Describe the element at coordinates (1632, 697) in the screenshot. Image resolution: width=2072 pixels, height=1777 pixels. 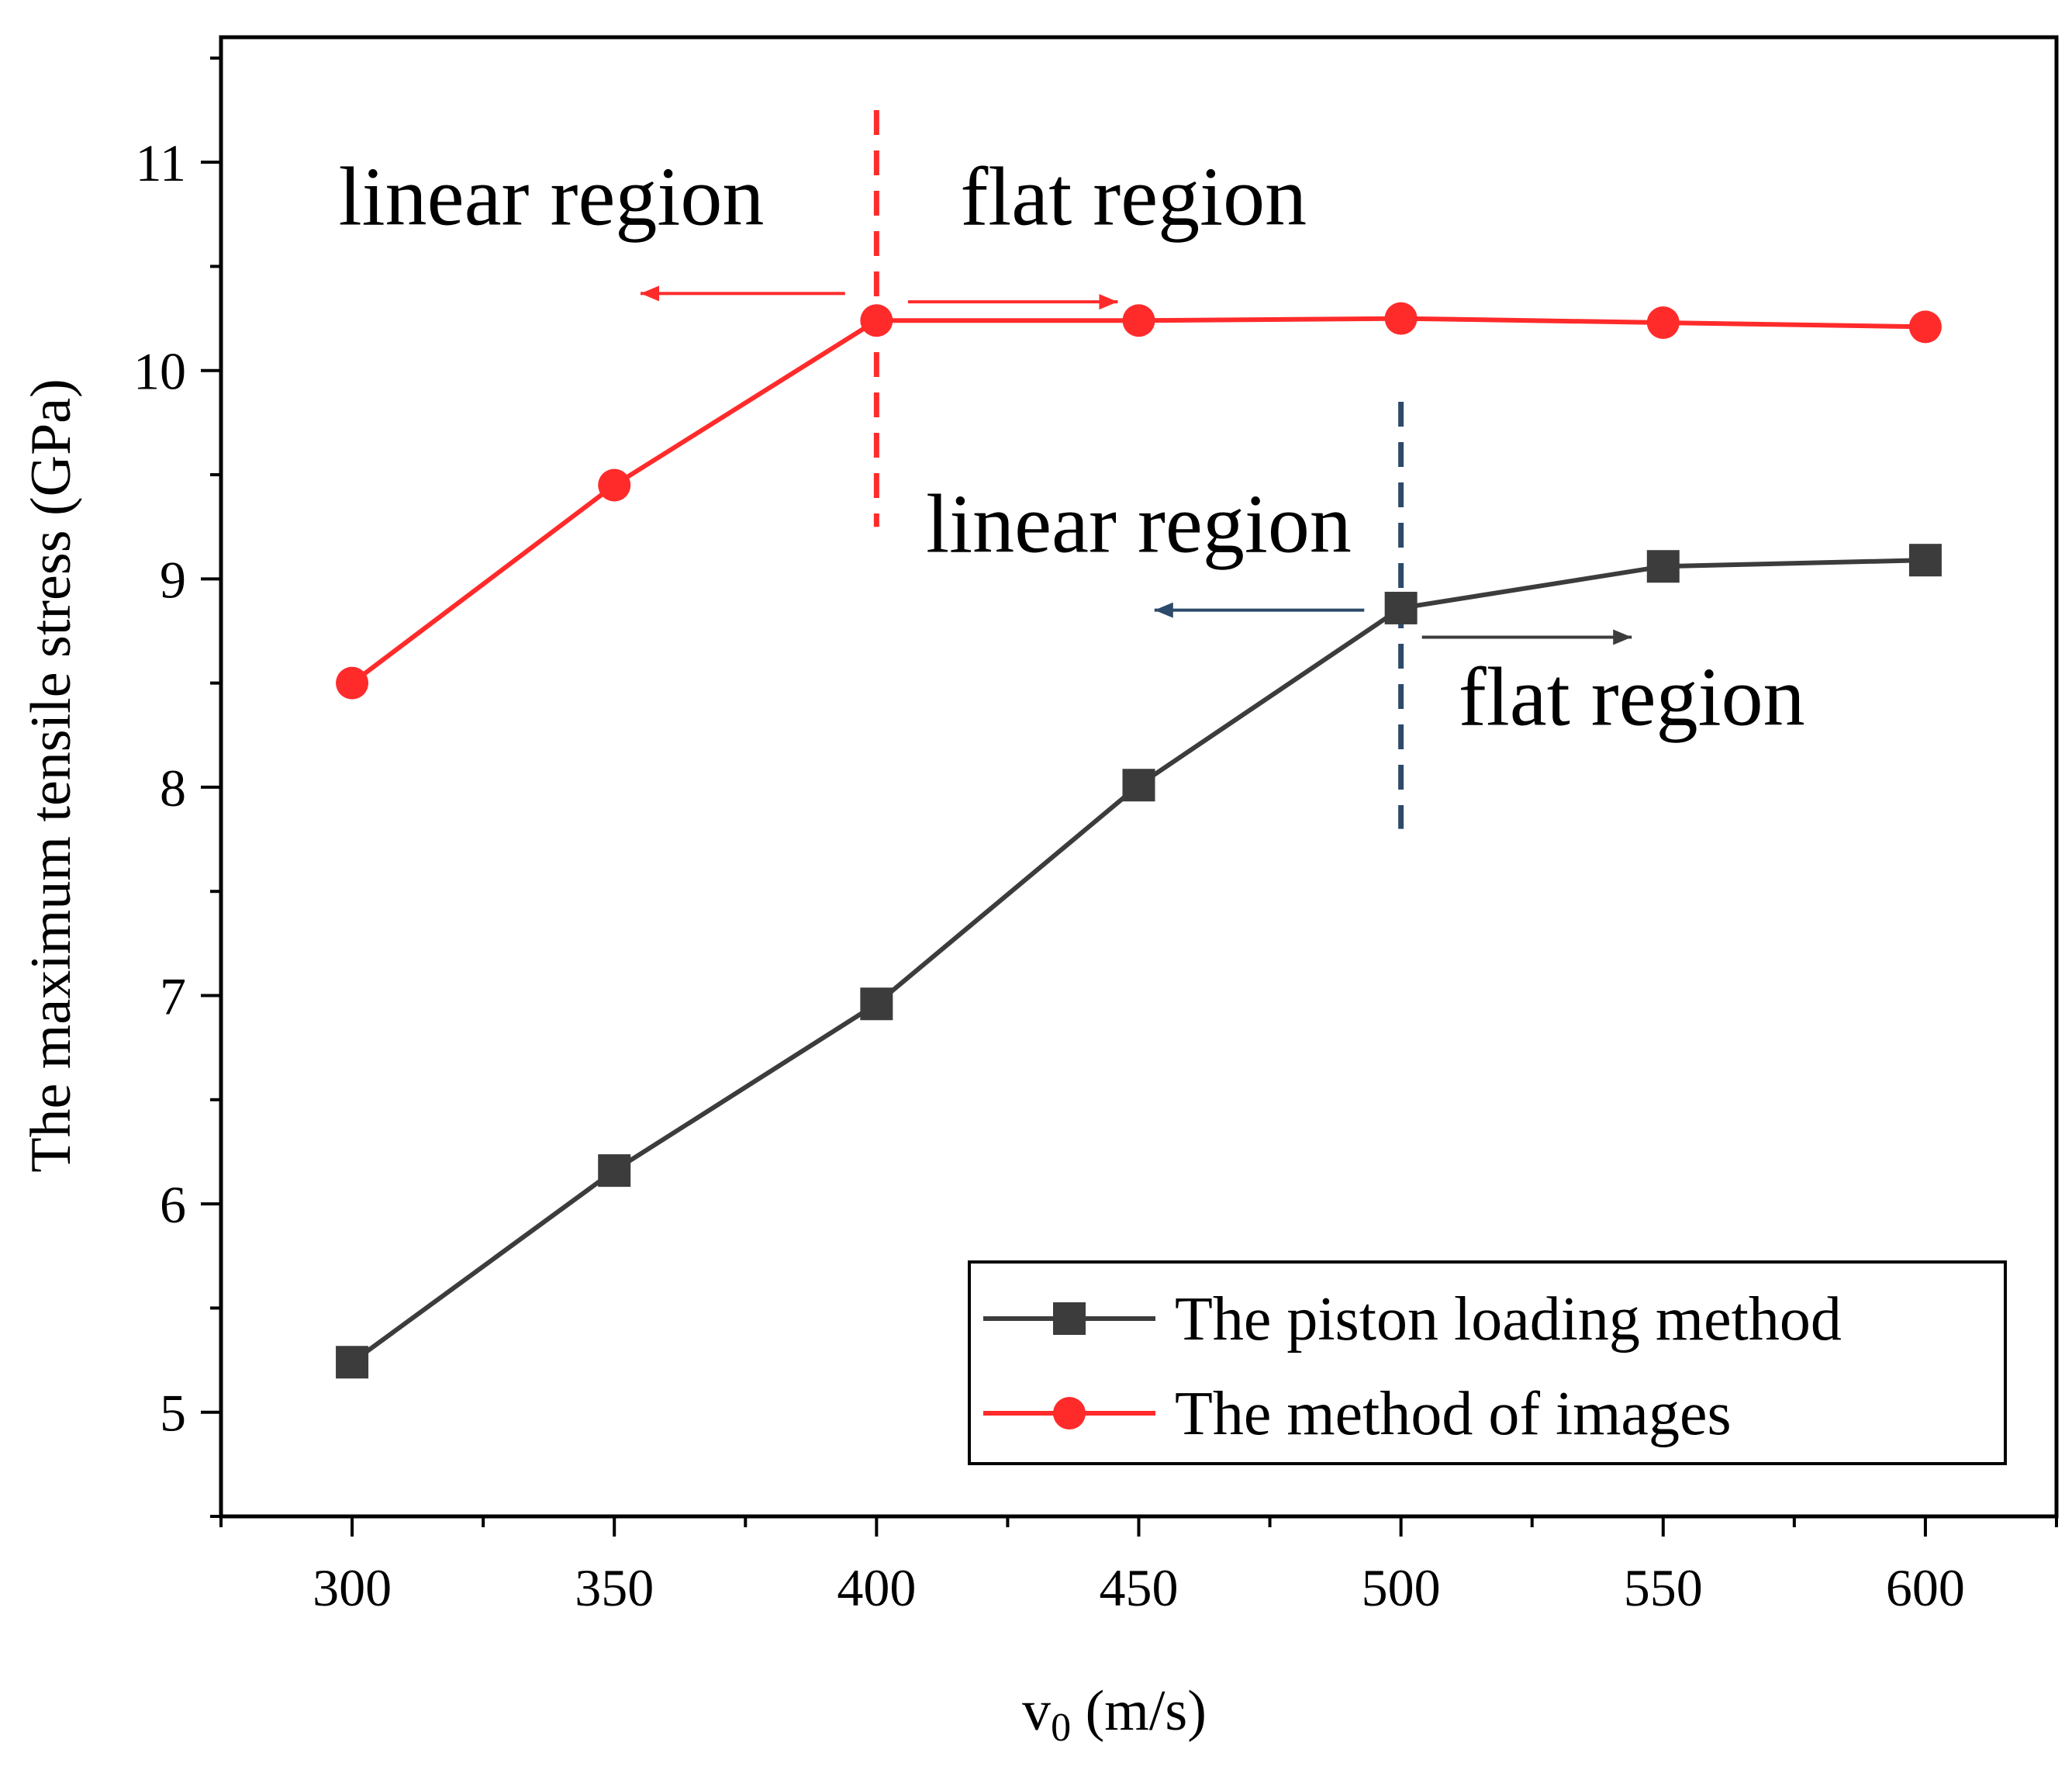
I see `annotation-text-3: flat region` at that location.